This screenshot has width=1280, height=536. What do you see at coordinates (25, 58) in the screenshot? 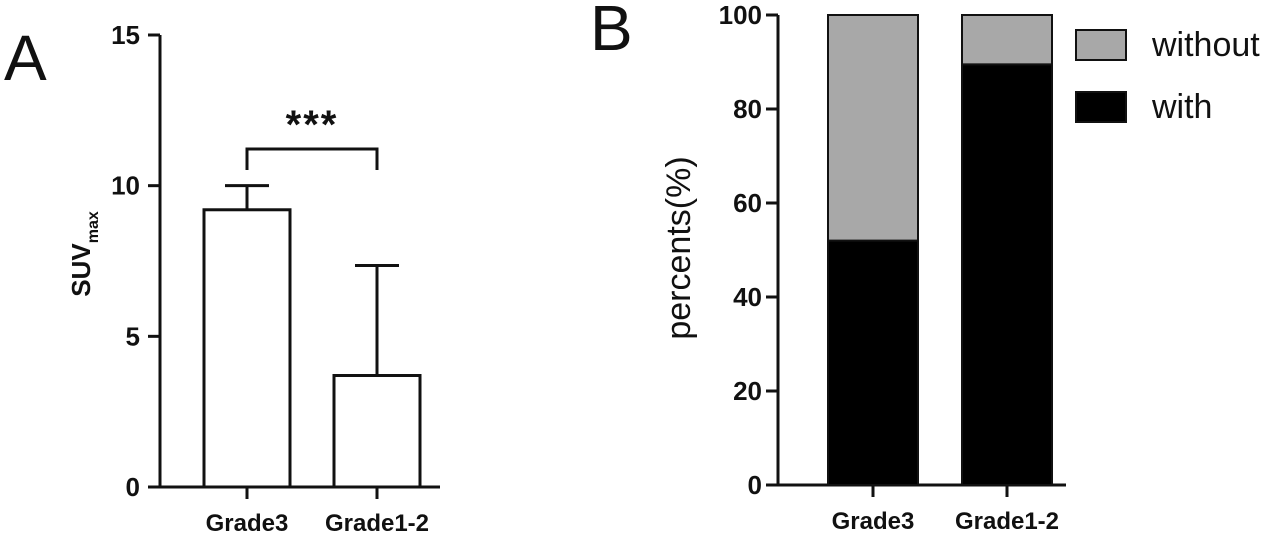
I see `panel-a-letter: A` at bounding box center [25, 58].